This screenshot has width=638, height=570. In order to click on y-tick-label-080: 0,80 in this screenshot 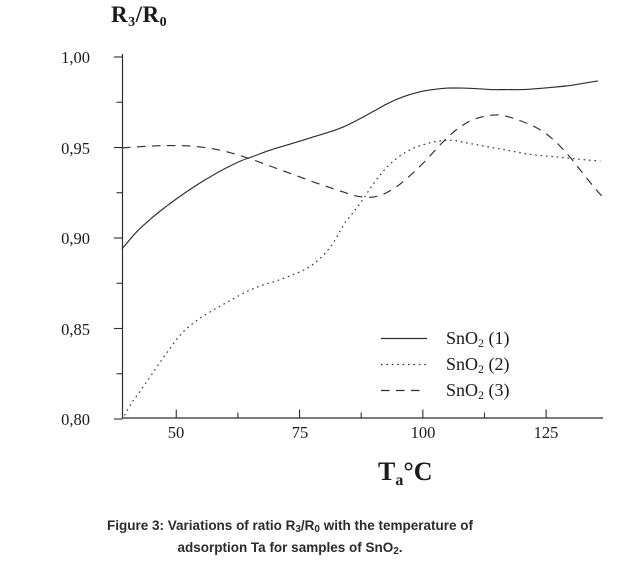, I will do `click(75, 419)`.